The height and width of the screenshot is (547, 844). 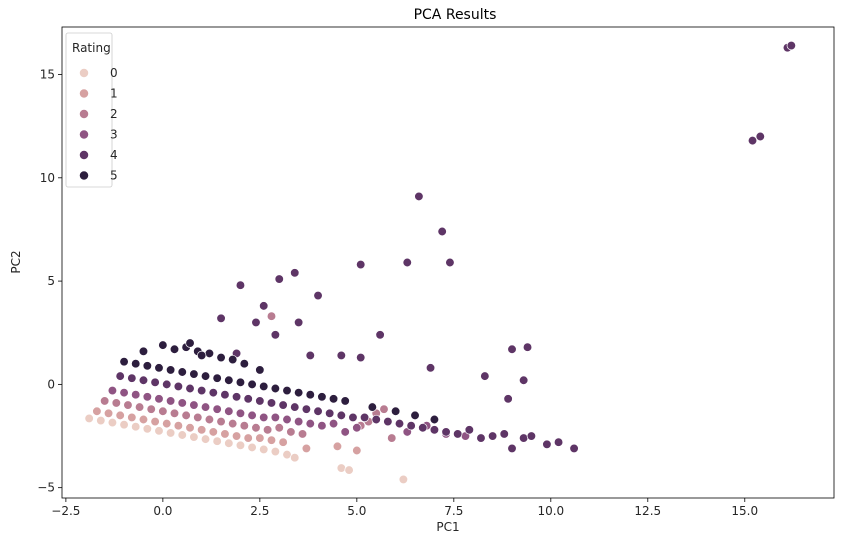 I want to click on chart-title: PCA Results, so click(x=455, y=15).